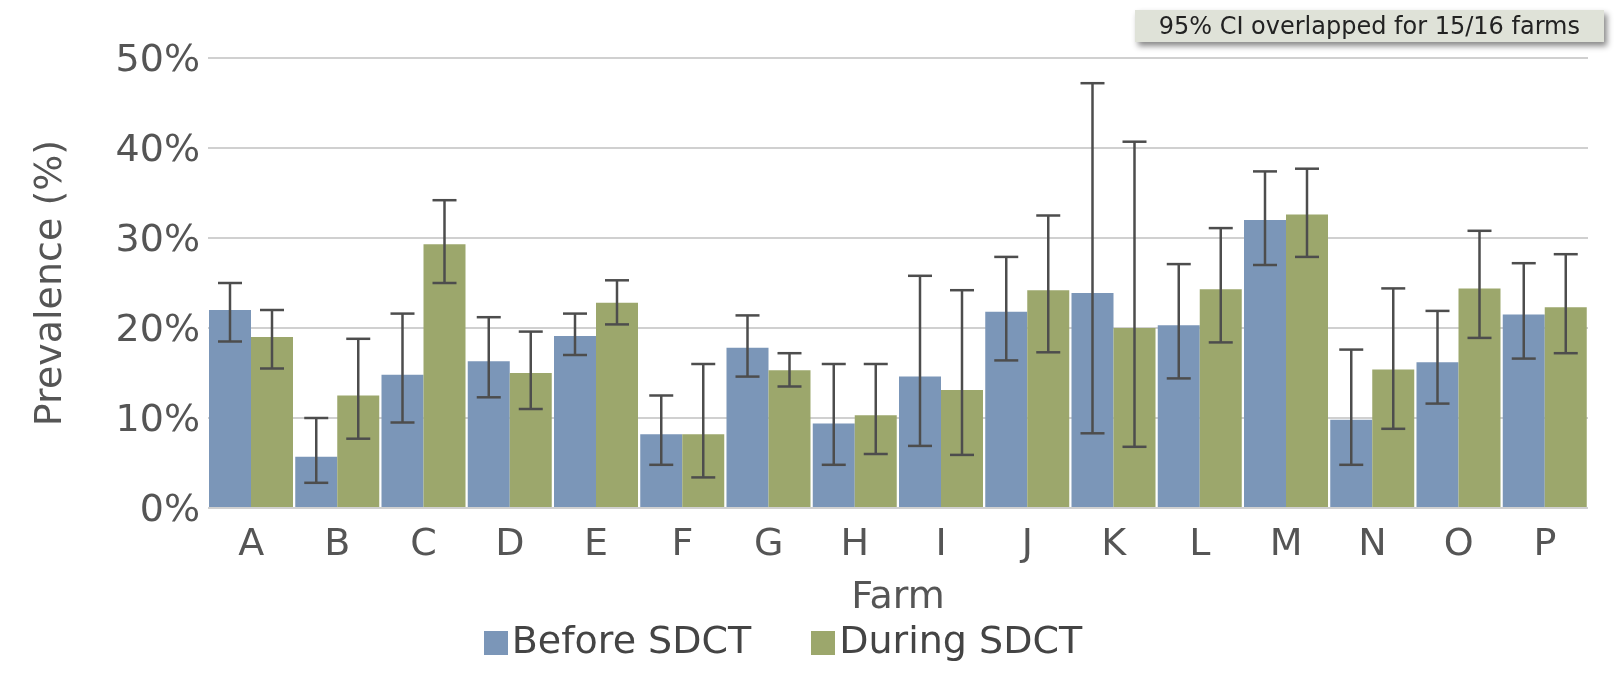 The width and height of the screenshot is (1619, 680). I want to click on x-tick-label: J, so click(1026, 541).